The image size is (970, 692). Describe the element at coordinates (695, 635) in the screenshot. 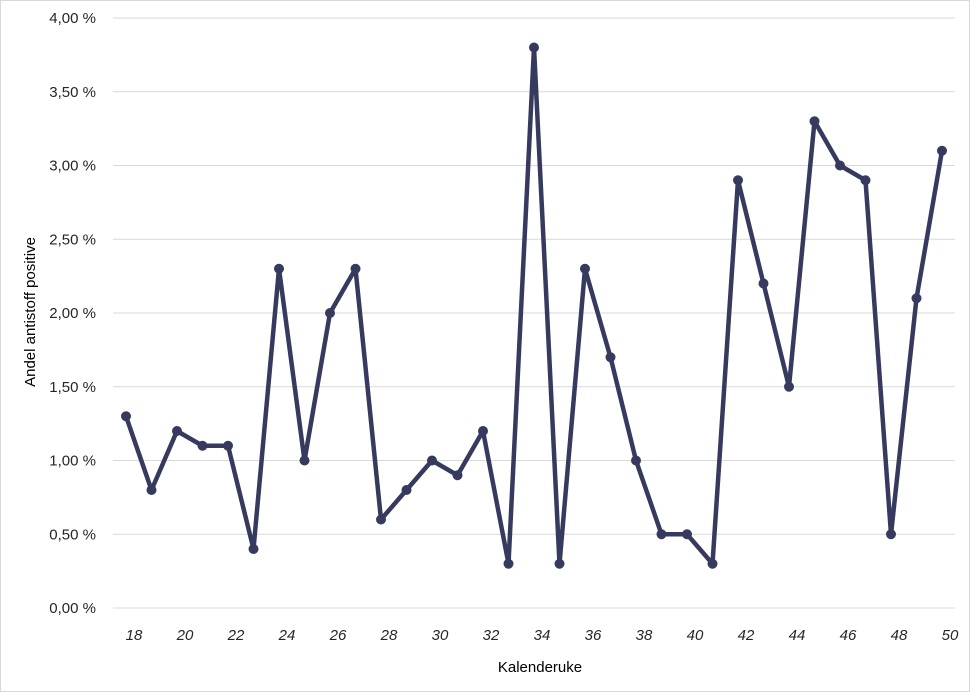

I see `x-tick-label: 40` at that location.